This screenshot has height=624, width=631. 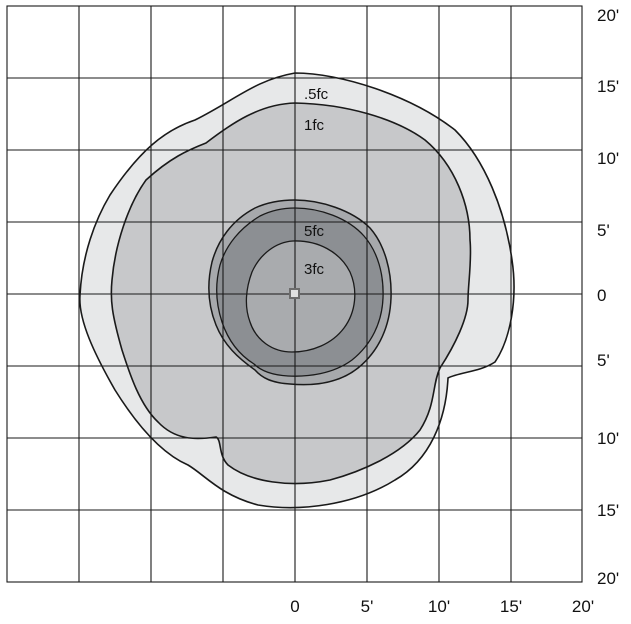 I want to click on bottom-axis: 0 5' 10' 15' 20', so click(x=442, y=606).